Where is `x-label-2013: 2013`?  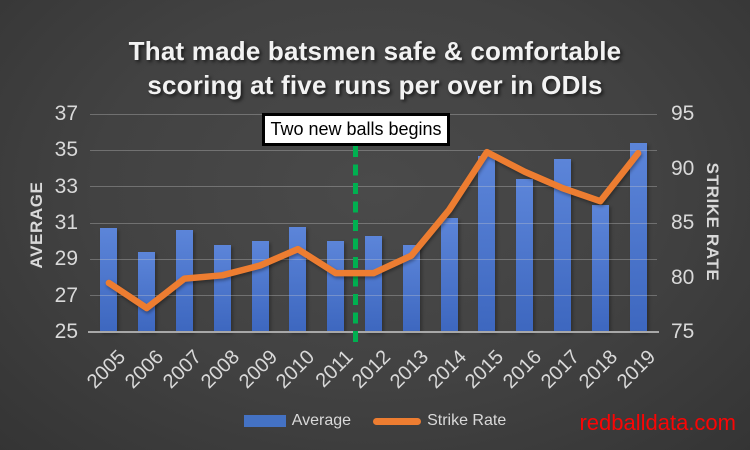
x-label-2013: 2013 is located at coordinates (409, 370).